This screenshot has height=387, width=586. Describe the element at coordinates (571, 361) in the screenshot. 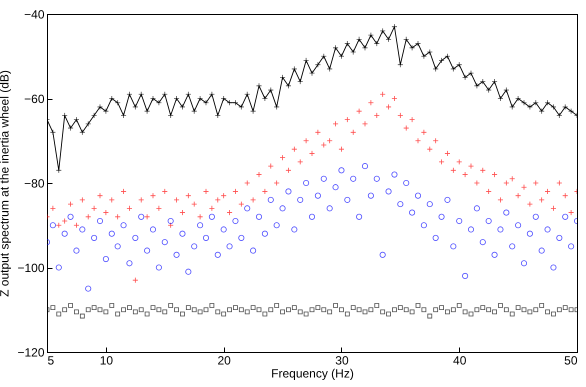

I see `x-tick-label: 50` at that location.